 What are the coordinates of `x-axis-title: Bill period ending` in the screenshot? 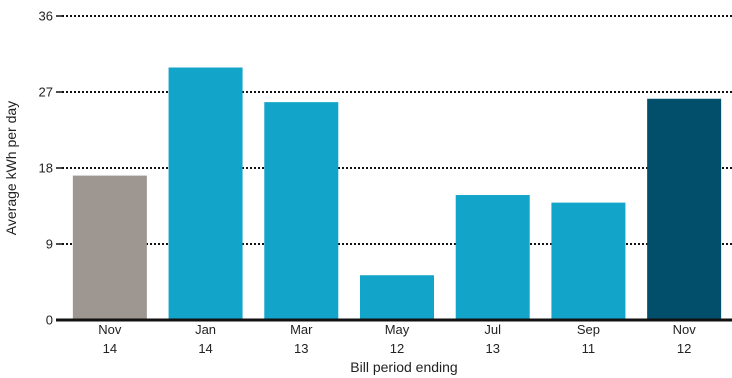 It's located at (403, 367).